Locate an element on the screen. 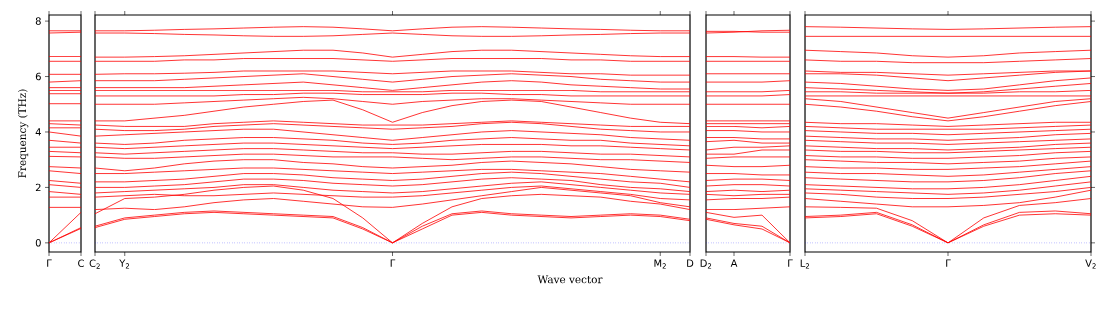  y-tick-label: 6 is located at coordinates (38, 76).